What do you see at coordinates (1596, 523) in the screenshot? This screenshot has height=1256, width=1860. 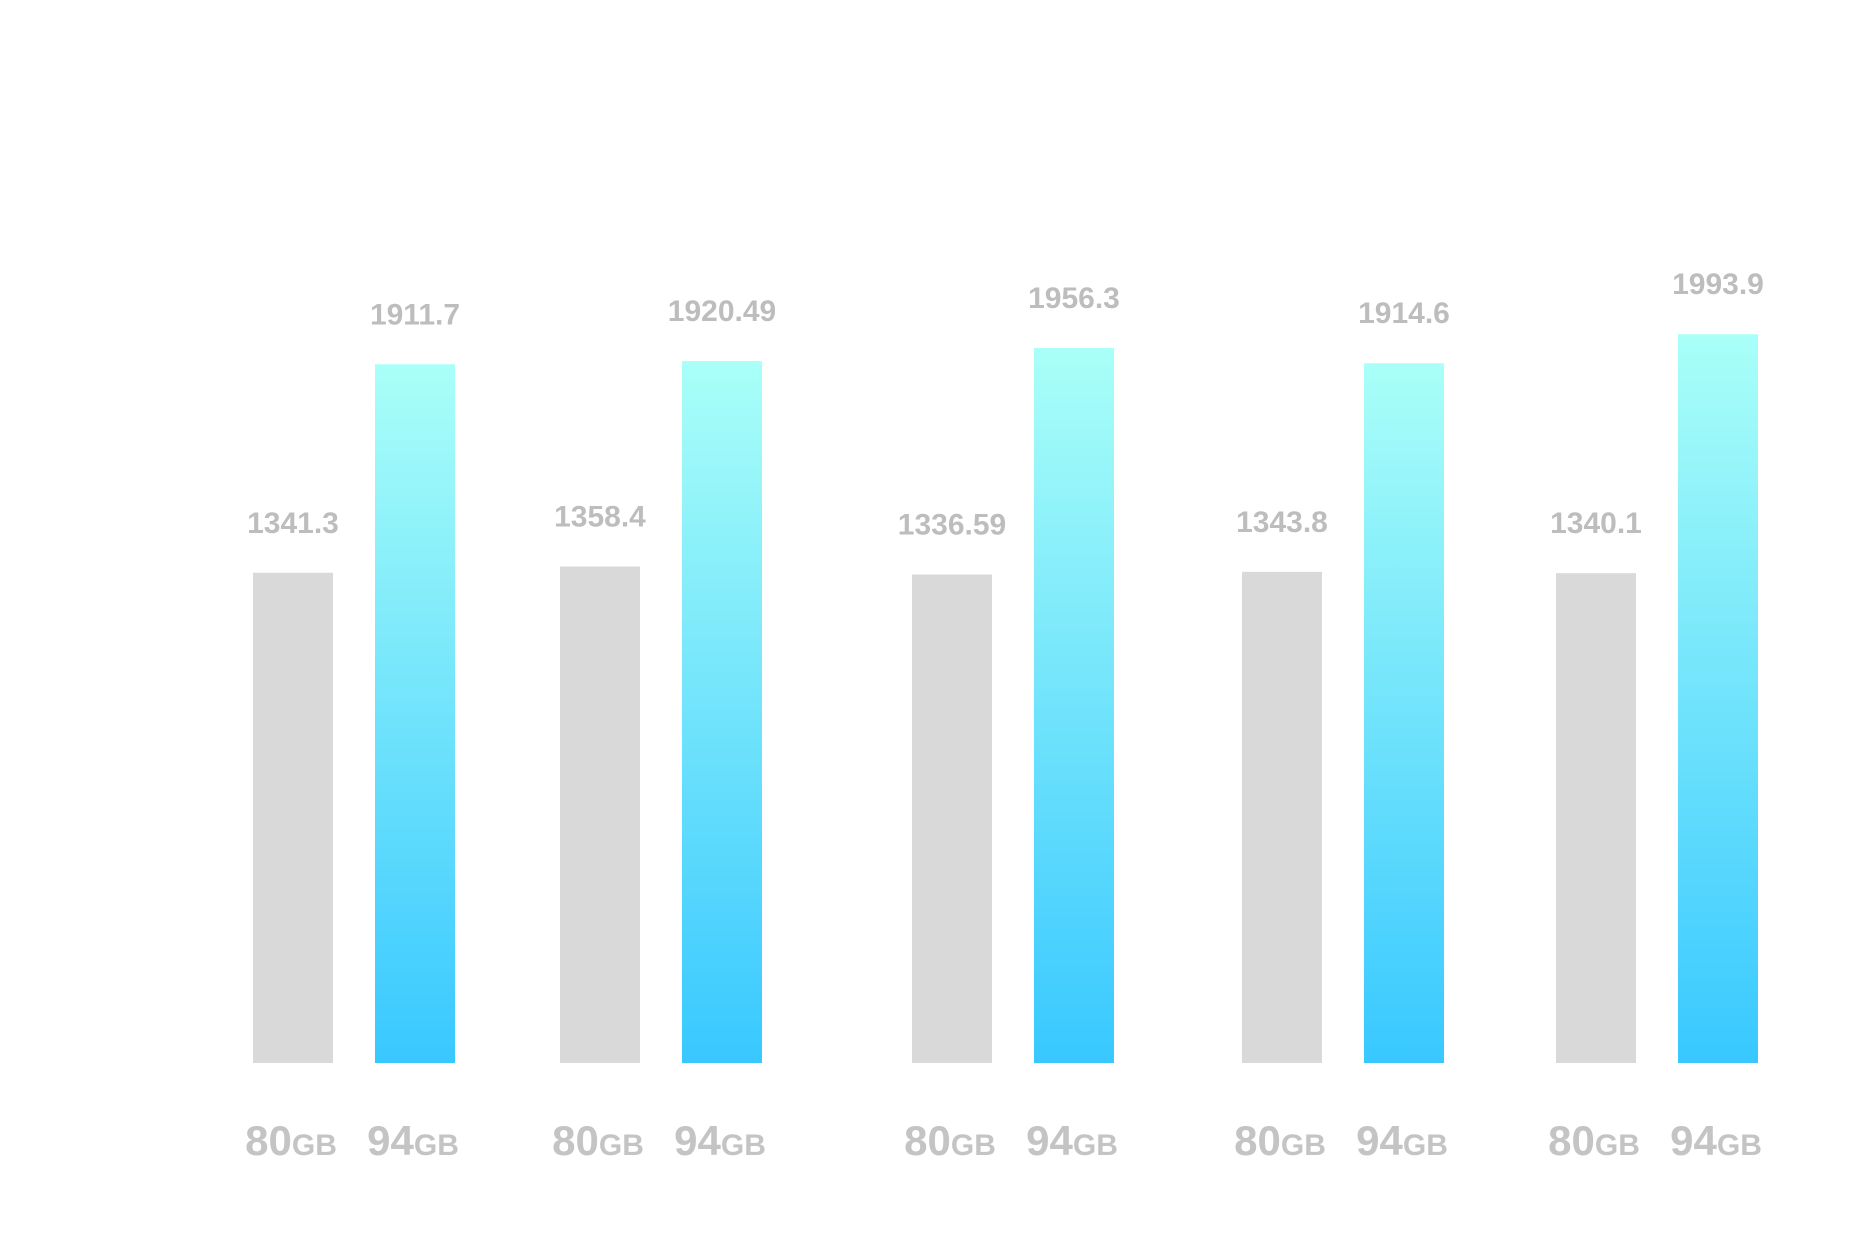 I see `value-label: 1340.1` at bounding box center [1596, 523].